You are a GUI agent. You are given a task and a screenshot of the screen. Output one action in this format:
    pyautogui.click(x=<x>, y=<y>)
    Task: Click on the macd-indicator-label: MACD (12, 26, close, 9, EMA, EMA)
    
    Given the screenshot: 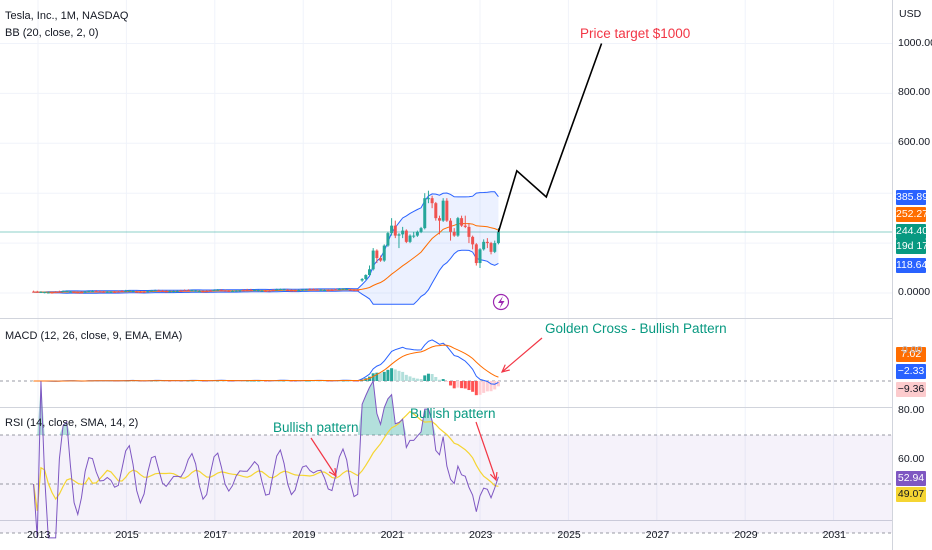 What is the action you would take?
    pyautogui.click(x=94, y=336)
    